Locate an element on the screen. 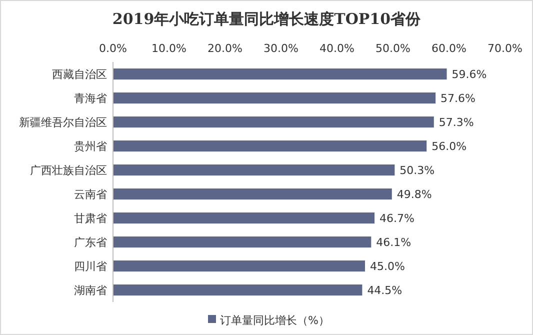 This screenshot has width=533, height=335. y-tick-label: 广东省 is located at coordinates (90, 242).